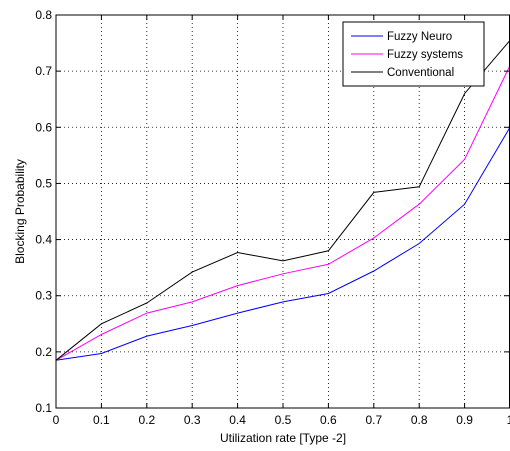 This screenshot has height=451, width=510. What do you see at coordinates (420, 73) in the screenshot?
I see `legend-label-3: Conventional` at bounding box center [420, 73].